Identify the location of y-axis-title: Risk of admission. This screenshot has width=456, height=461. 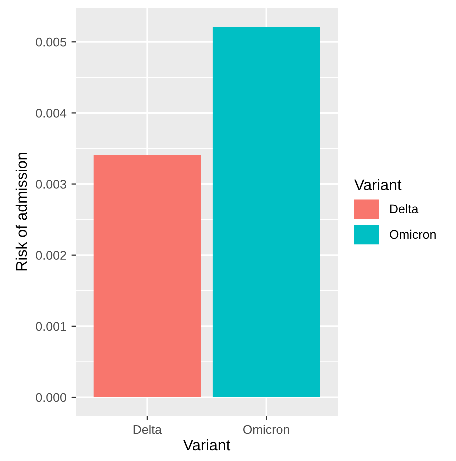
(22, 212).